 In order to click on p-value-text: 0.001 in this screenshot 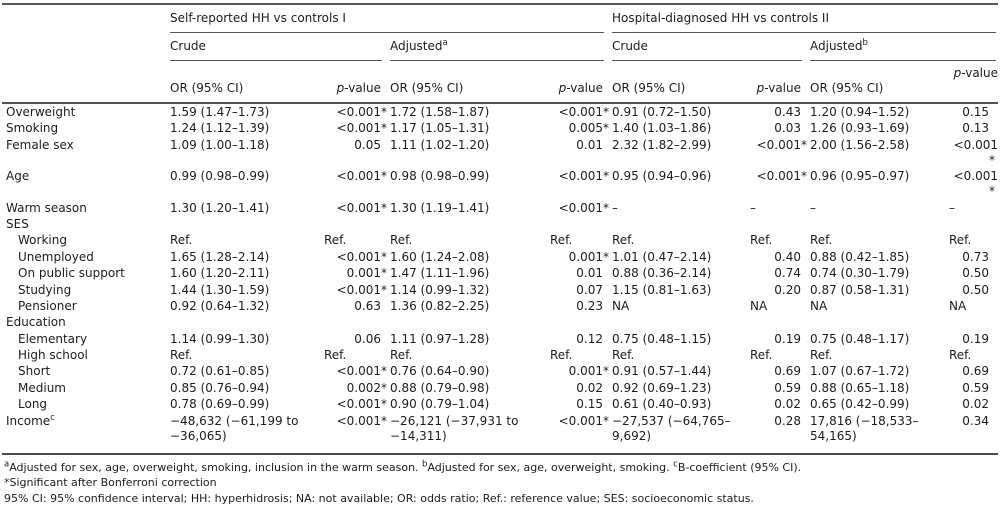, I will do `click(363, 273)`.